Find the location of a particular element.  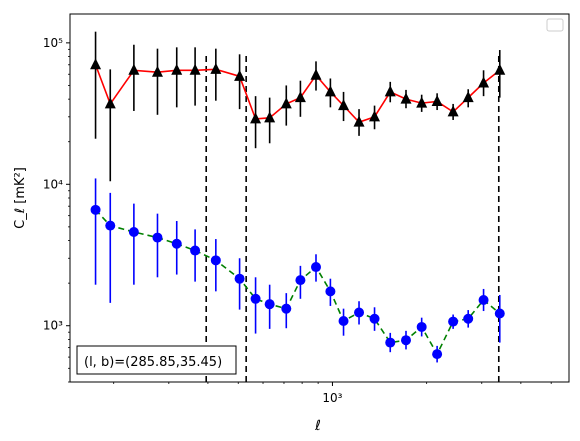

annotation-box is located at coordinates (156, 360).